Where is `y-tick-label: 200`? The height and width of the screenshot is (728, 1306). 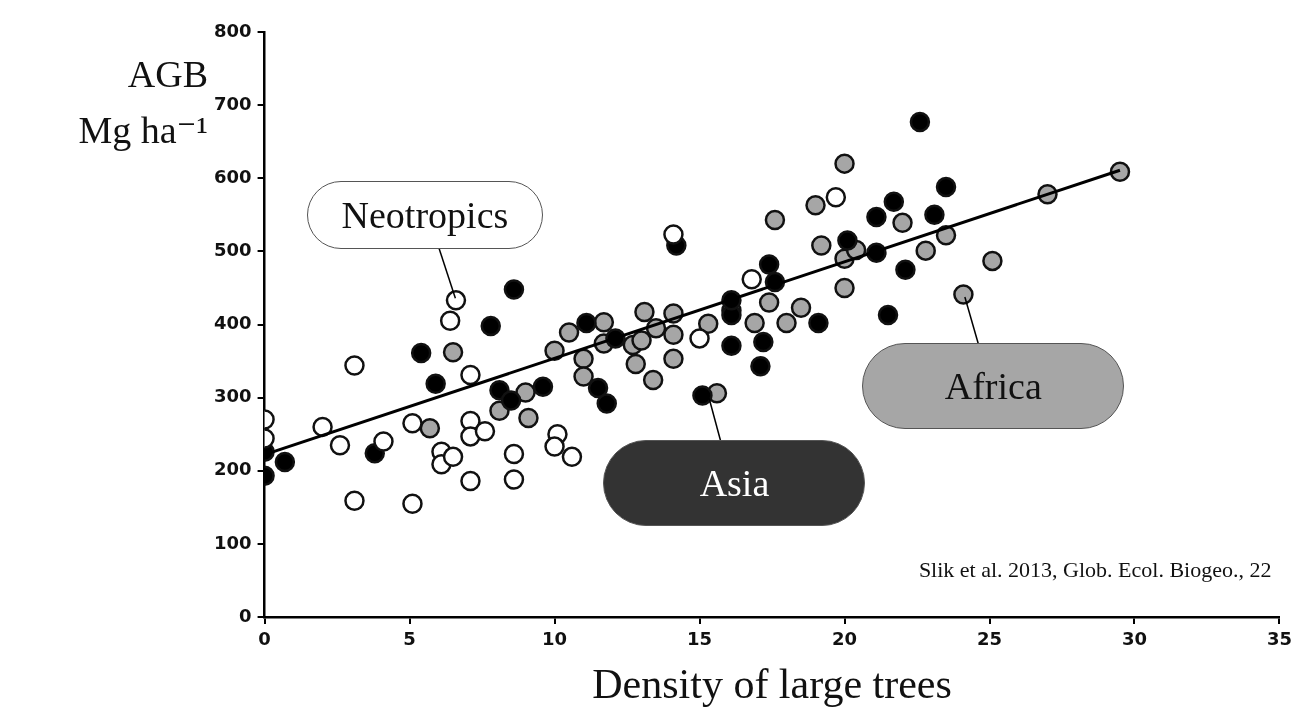
y-tick-label: 200 is located at coordinates (233, 469).